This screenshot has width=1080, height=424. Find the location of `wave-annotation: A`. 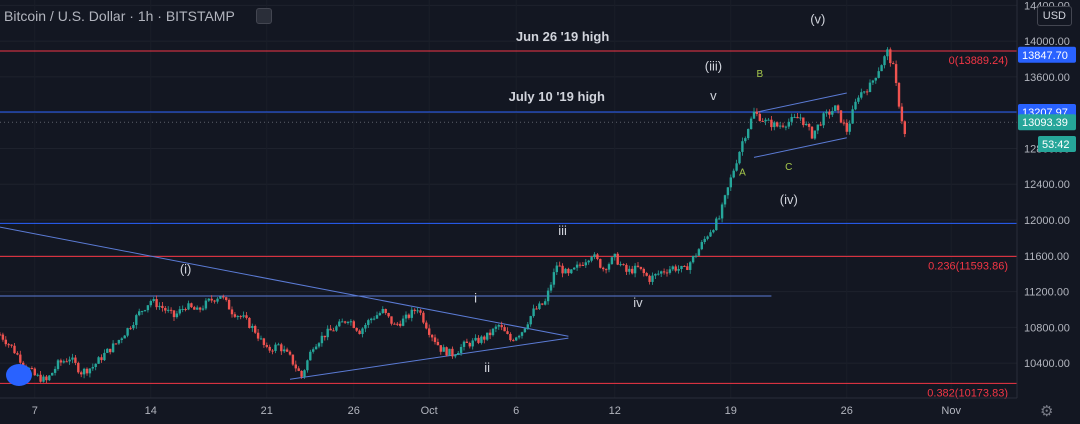

wave-annotation: A is located at coordinates (742, 172).